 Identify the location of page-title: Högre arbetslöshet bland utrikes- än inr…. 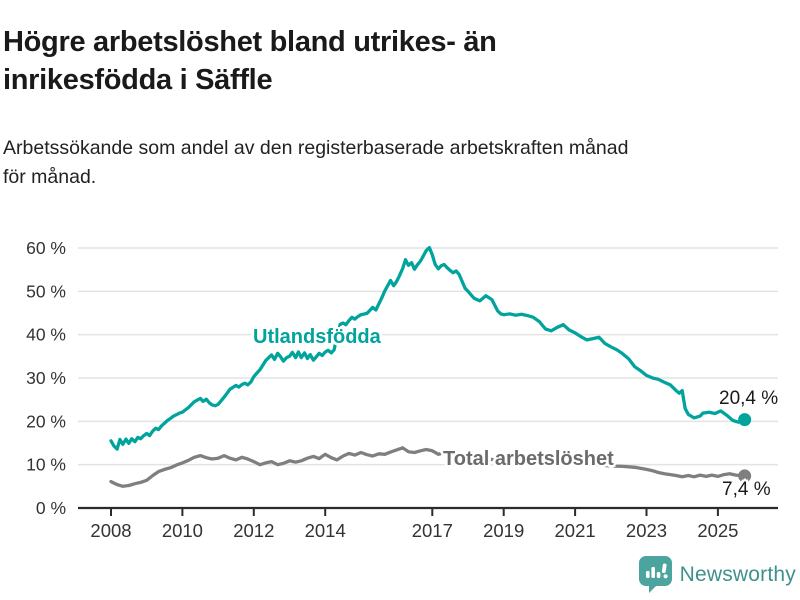
(250, 61).